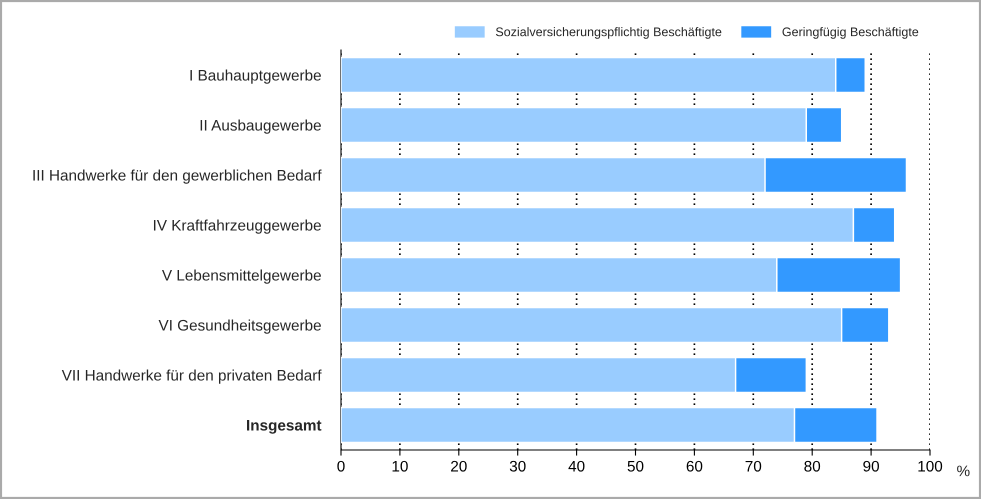  I want to click on y-tick-label: V Lebensmittelgewerbe, so click(241, 276).